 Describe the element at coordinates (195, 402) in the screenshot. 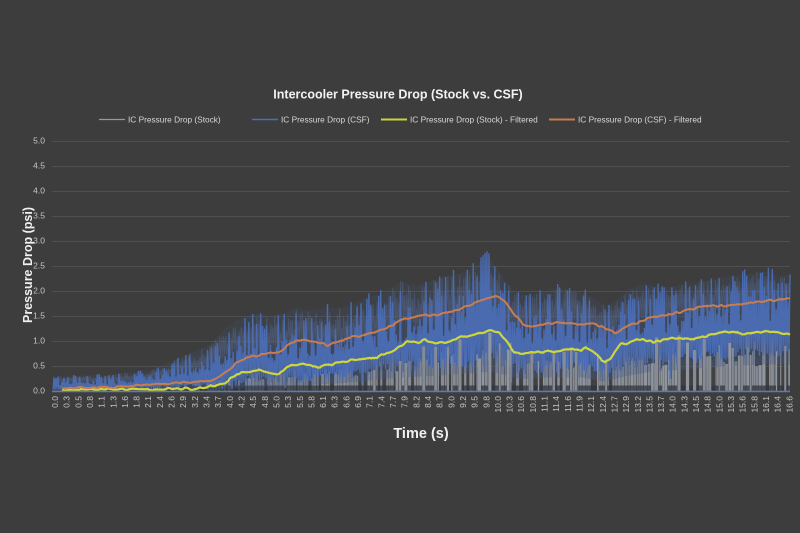

I see `svg-text: 3.2` at that location.